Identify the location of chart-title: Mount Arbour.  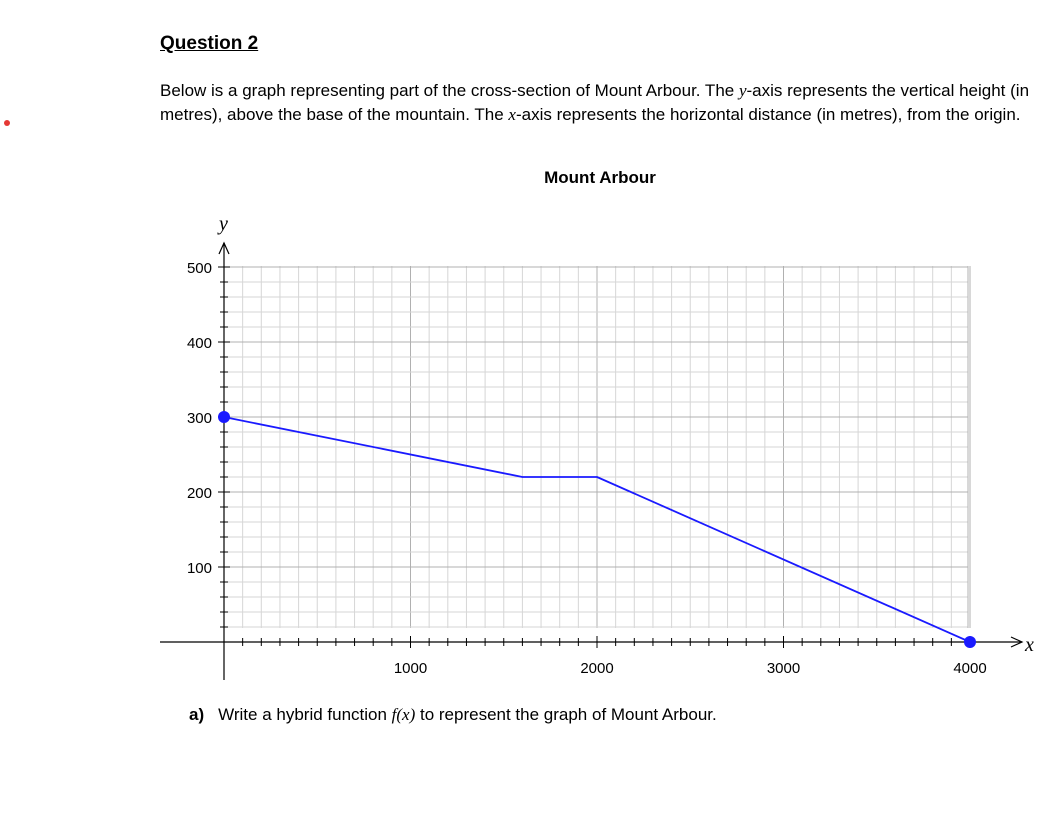
(600, 177).